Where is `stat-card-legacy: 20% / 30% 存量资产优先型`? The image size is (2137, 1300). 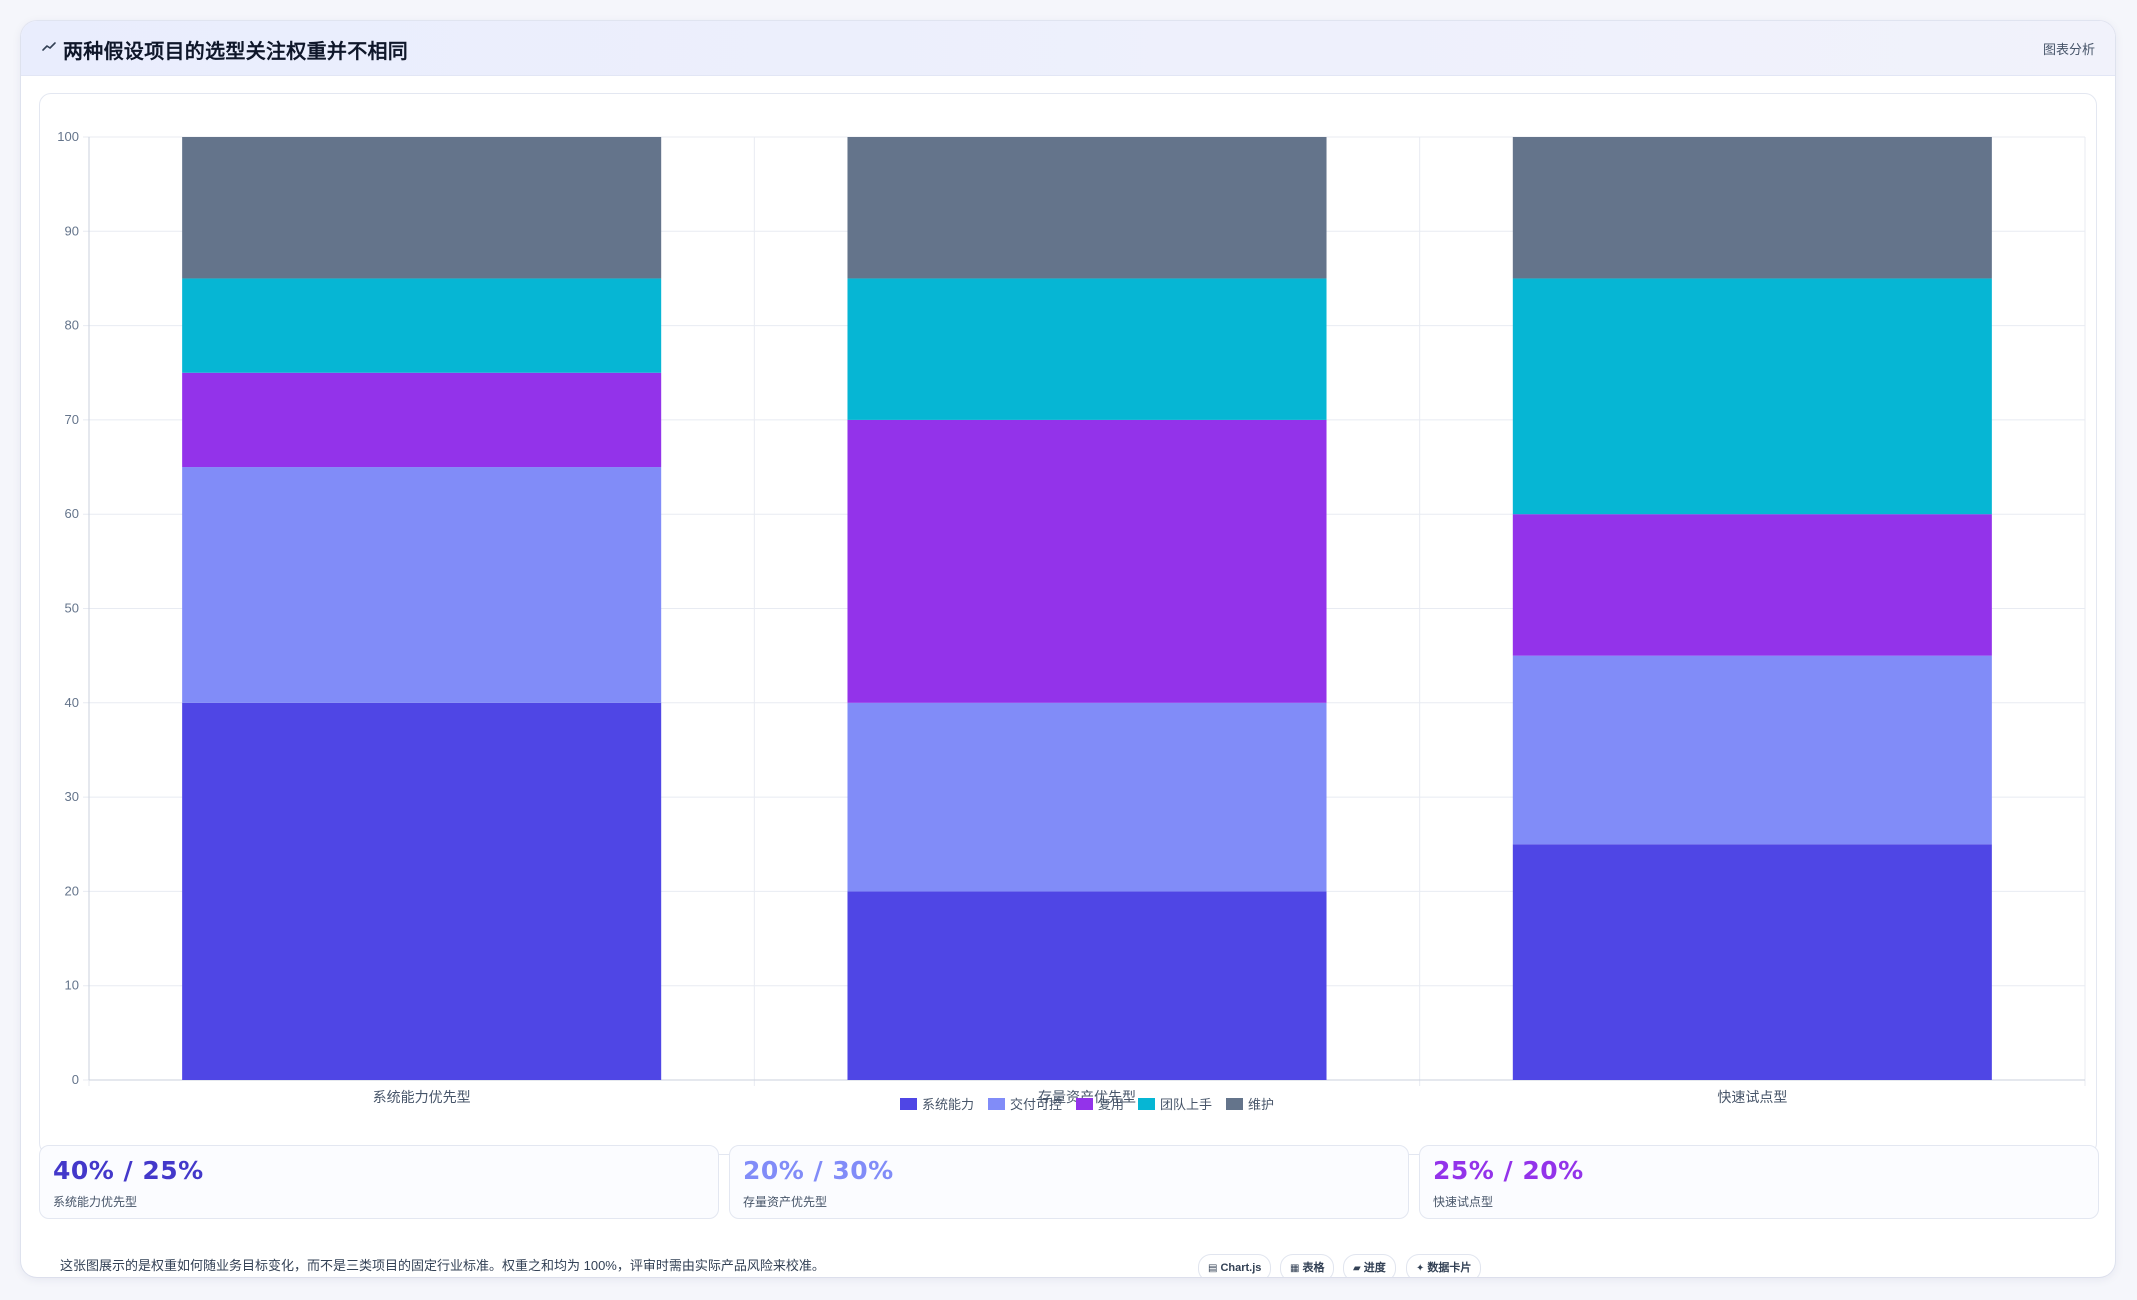
stat-card-legacy: 20% / 30% 存量资产优先型 is located at coordinates (1069, 1182).